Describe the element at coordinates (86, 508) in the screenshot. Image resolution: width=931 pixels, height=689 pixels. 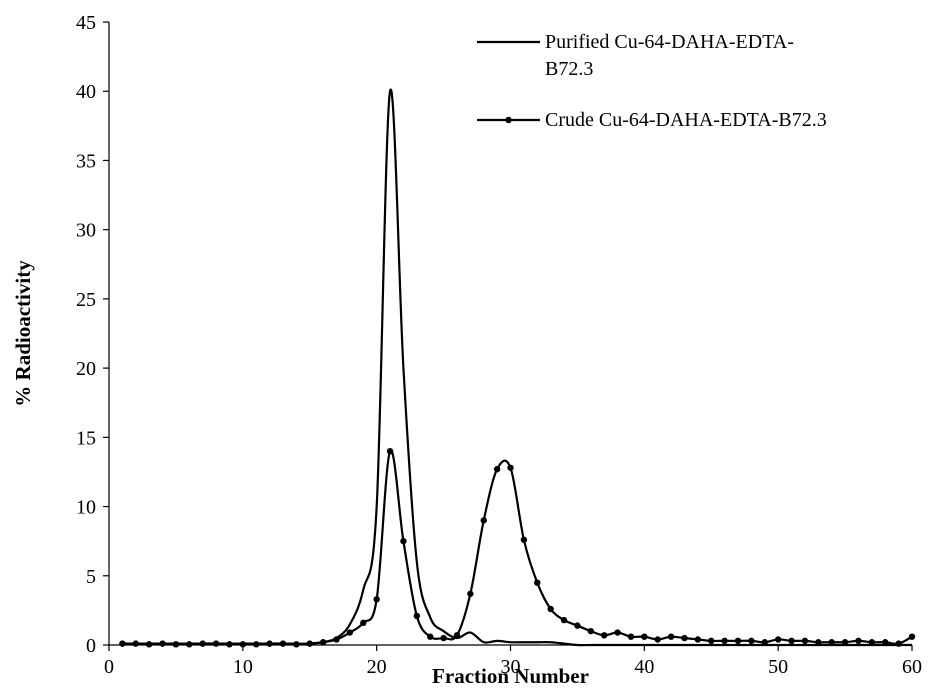
I see `y-tick-label: 10` at that location.